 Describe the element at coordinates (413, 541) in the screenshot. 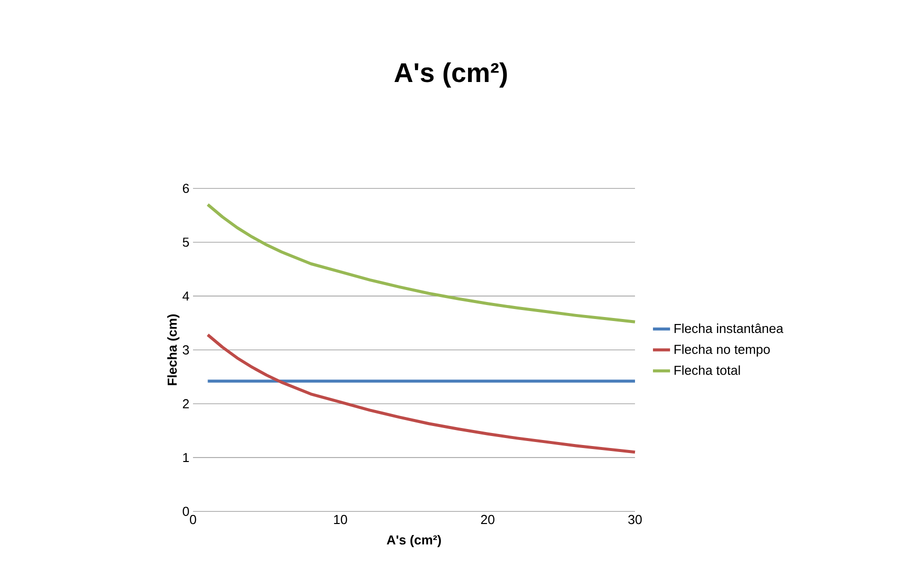

I see `x-axis-title: A's (cm²)` at that location.